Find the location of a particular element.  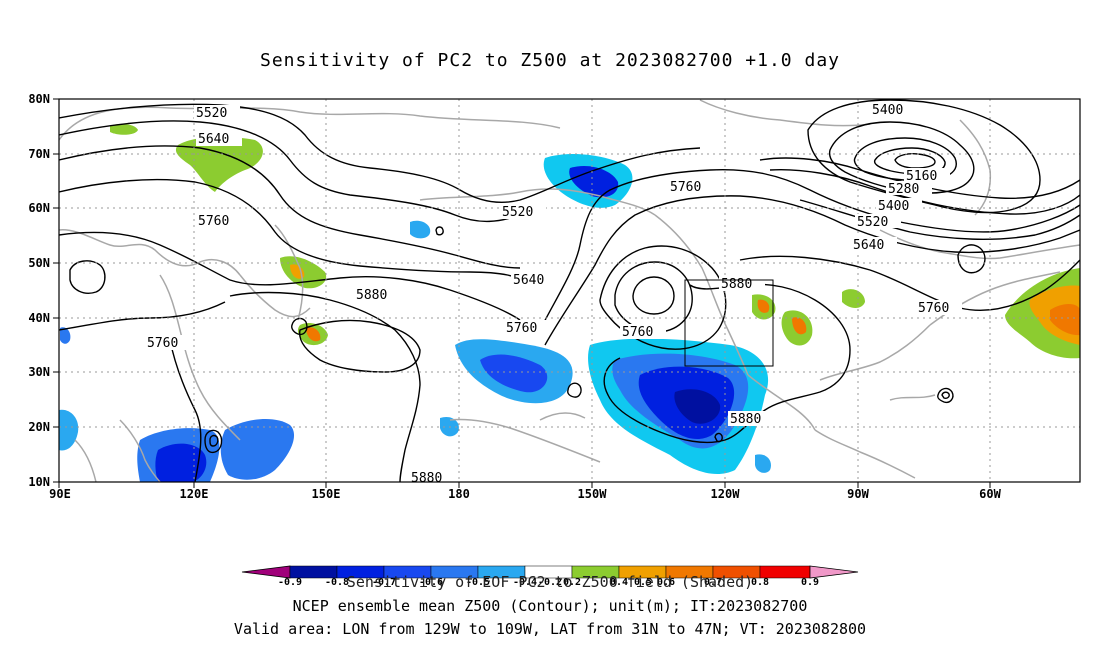

lon-label: 90W is located at coordinates (858, 494).